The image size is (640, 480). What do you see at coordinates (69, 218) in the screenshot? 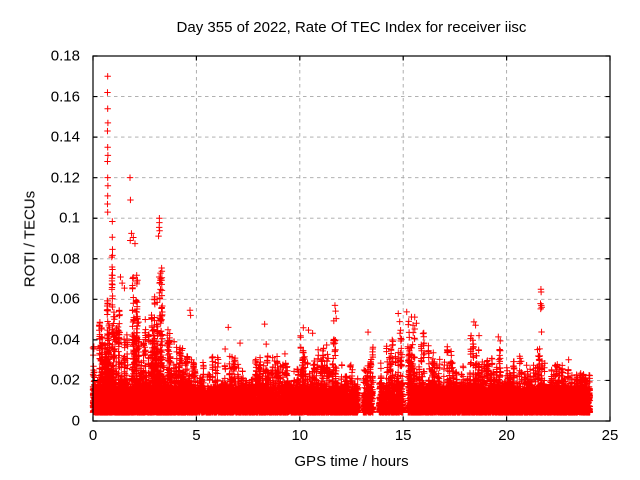
I see `y-tick-label: 0.1` at bounding box center [69, 218].